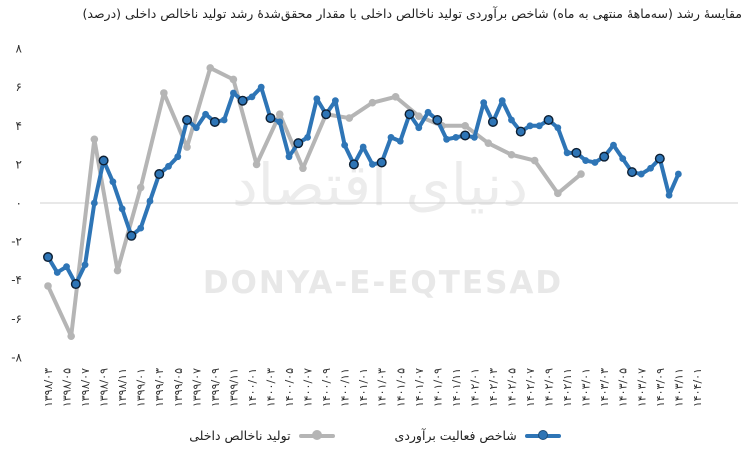  Describe the element at coordinates (478, 435) in the screenshot. I see `legend-item-estimated-index: شاخص فعالیت برآوردی` at that location.